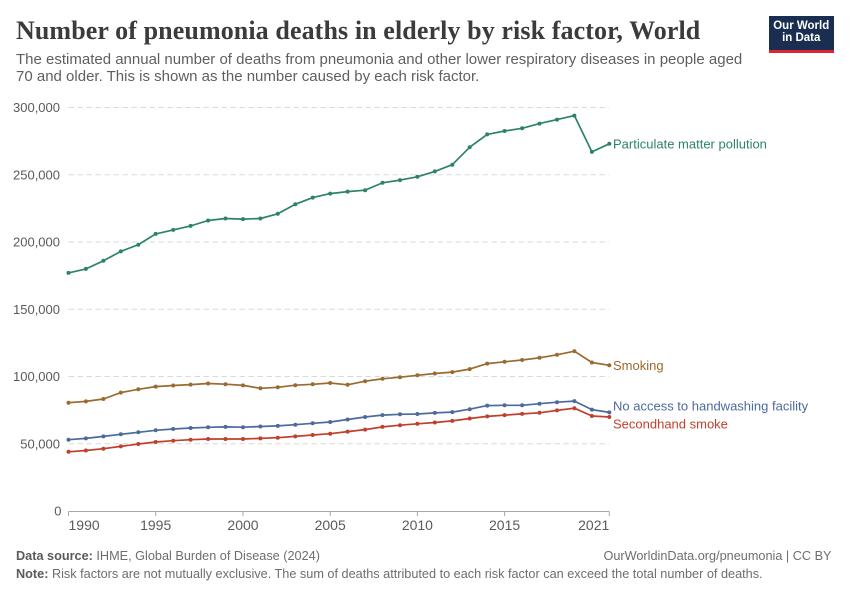 This screenshot has height=600, width=850. Describe the element at coordinates (57, 511) in the screenshot. I see `svg-text: 0` at that location.